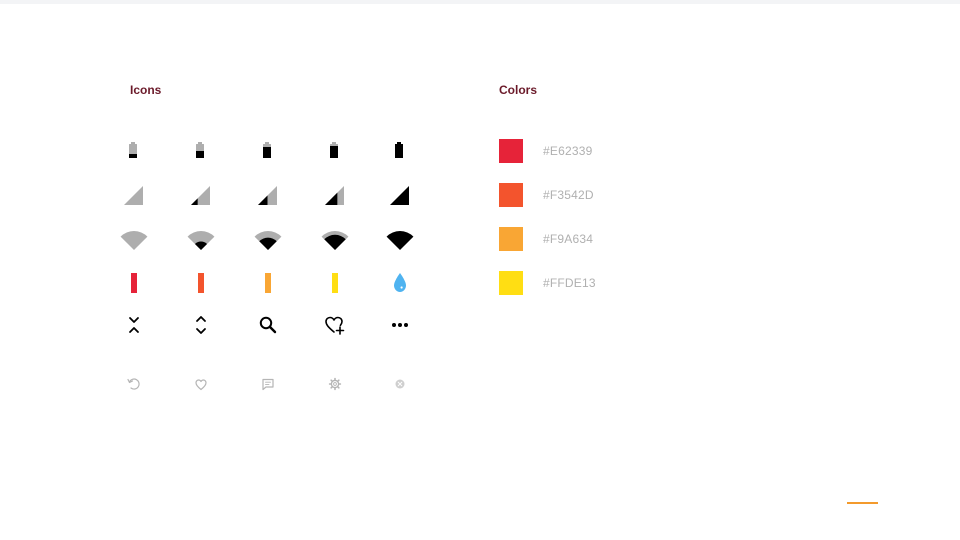 The height and width of the screenshot is (540, 960). Describe the element at coordinates (400, 195) in the screenshot. I see `signal-full-icon` at that location.